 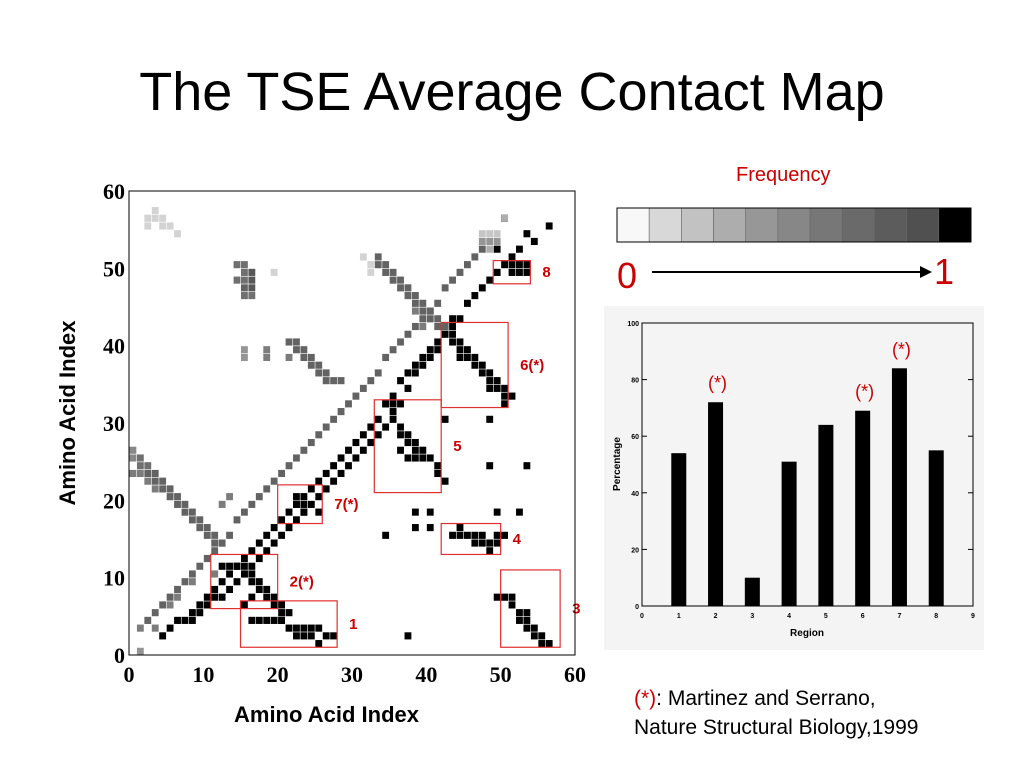 What do you see at coordinates (278, 674) in the screenshot?
I see `heatmap-x-tick: 20` at bounding box center [278, 674].